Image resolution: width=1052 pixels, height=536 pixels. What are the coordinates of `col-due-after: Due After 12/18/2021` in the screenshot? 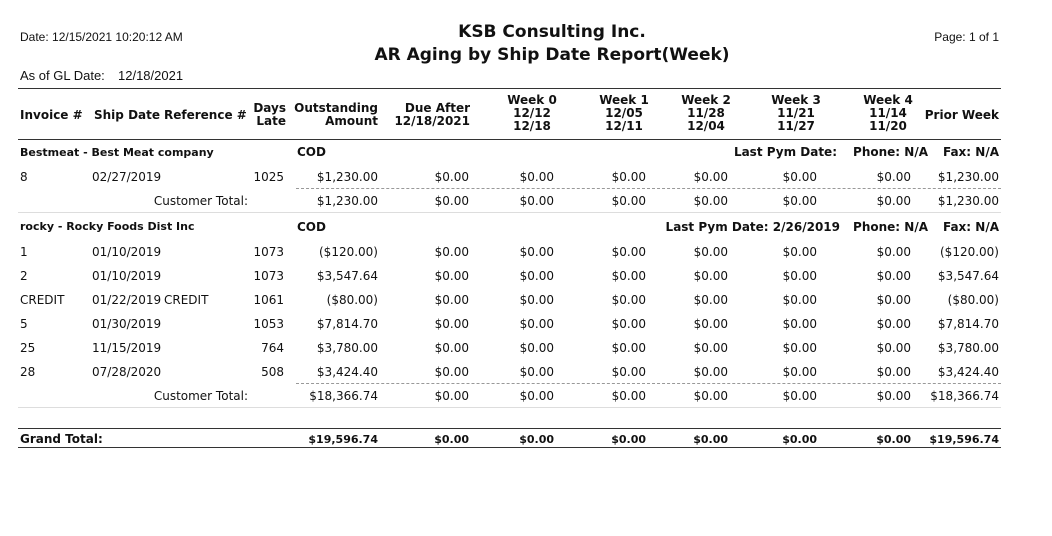 It's located at (432, 114).